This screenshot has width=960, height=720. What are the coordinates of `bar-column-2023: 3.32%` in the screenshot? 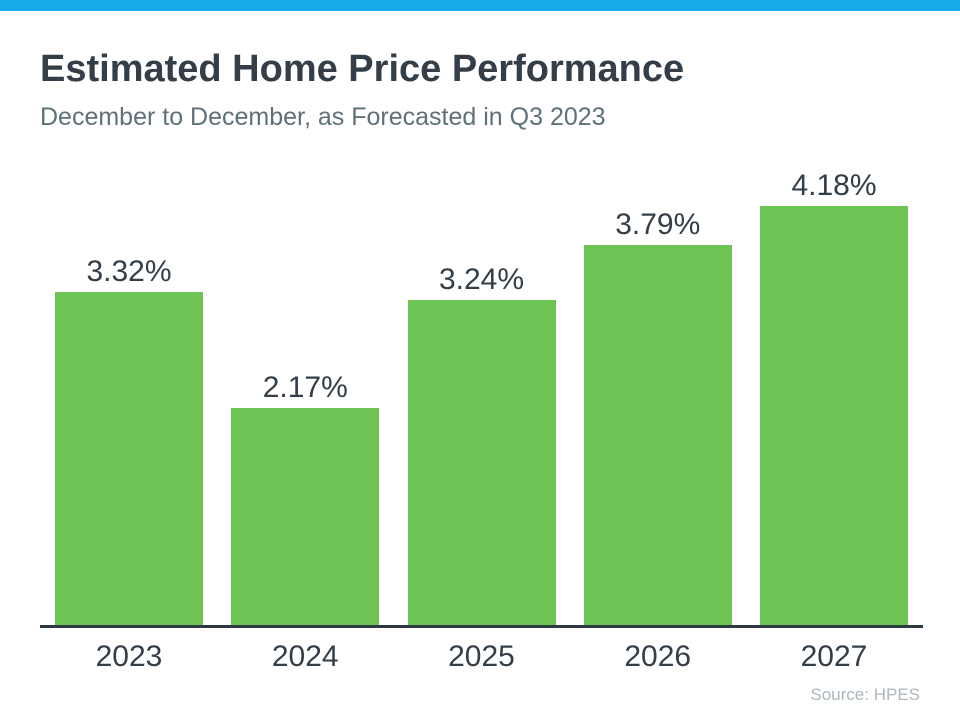 It's located at (129, 441).